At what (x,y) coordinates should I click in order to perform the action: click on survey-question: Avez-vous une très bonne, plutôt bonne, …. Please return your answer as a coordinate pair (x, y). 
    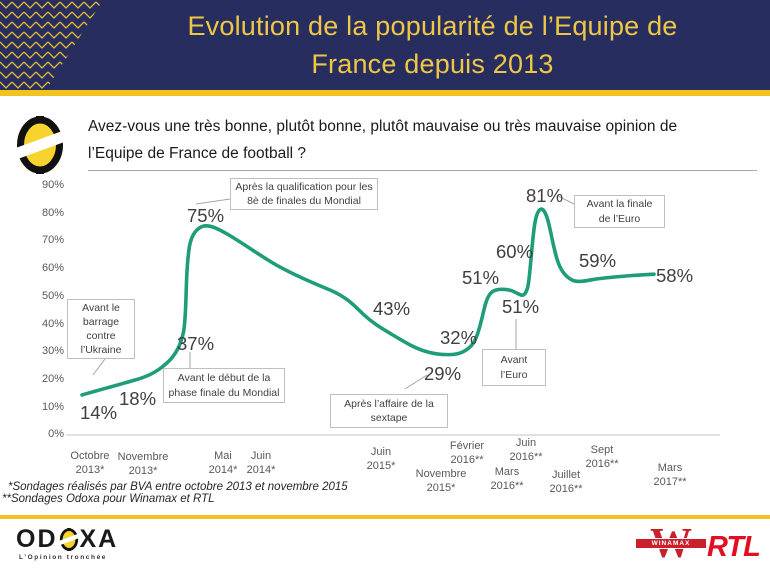
    Looking at the image, I should click on (425, 140).